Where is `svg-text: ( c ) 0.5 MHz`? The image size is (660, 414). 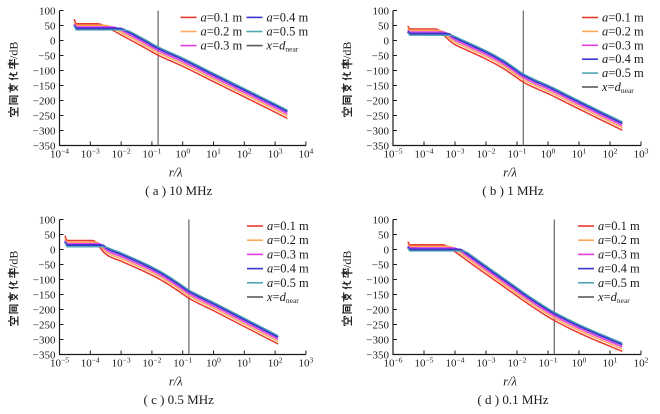 svg-text: ( c ) 0.5 MHz is located at coordinates (178, 399).